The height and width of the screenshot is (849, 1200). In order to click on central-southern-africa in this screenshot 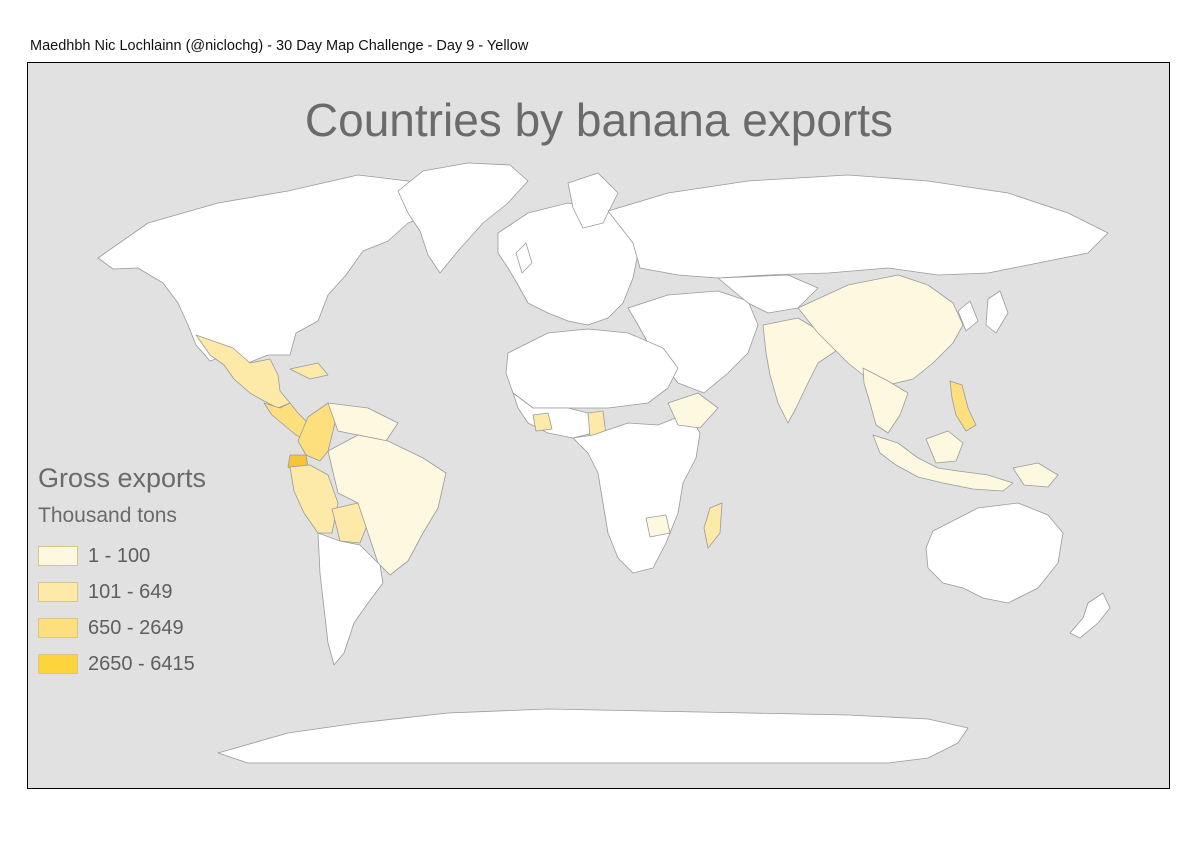, I will do `click(636, 493)`.